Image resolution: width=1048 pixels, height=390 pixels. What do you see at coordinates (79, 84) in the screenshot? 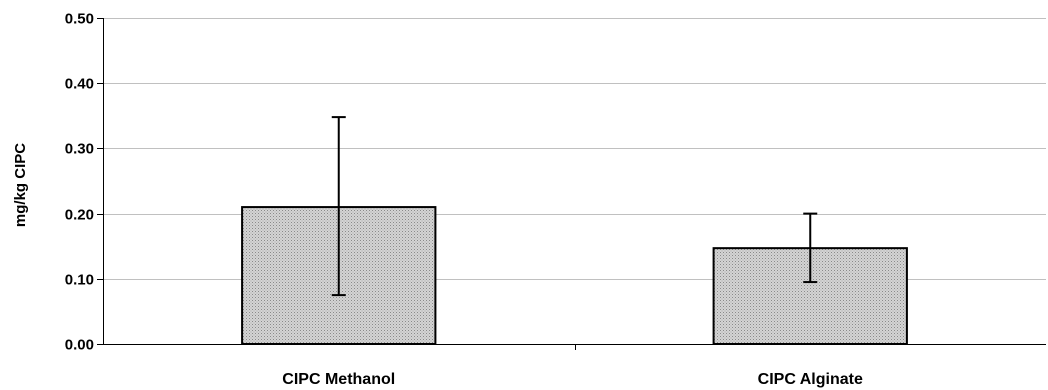
I see `y-tick-label: 0.40` at bounding box center [79, 84].